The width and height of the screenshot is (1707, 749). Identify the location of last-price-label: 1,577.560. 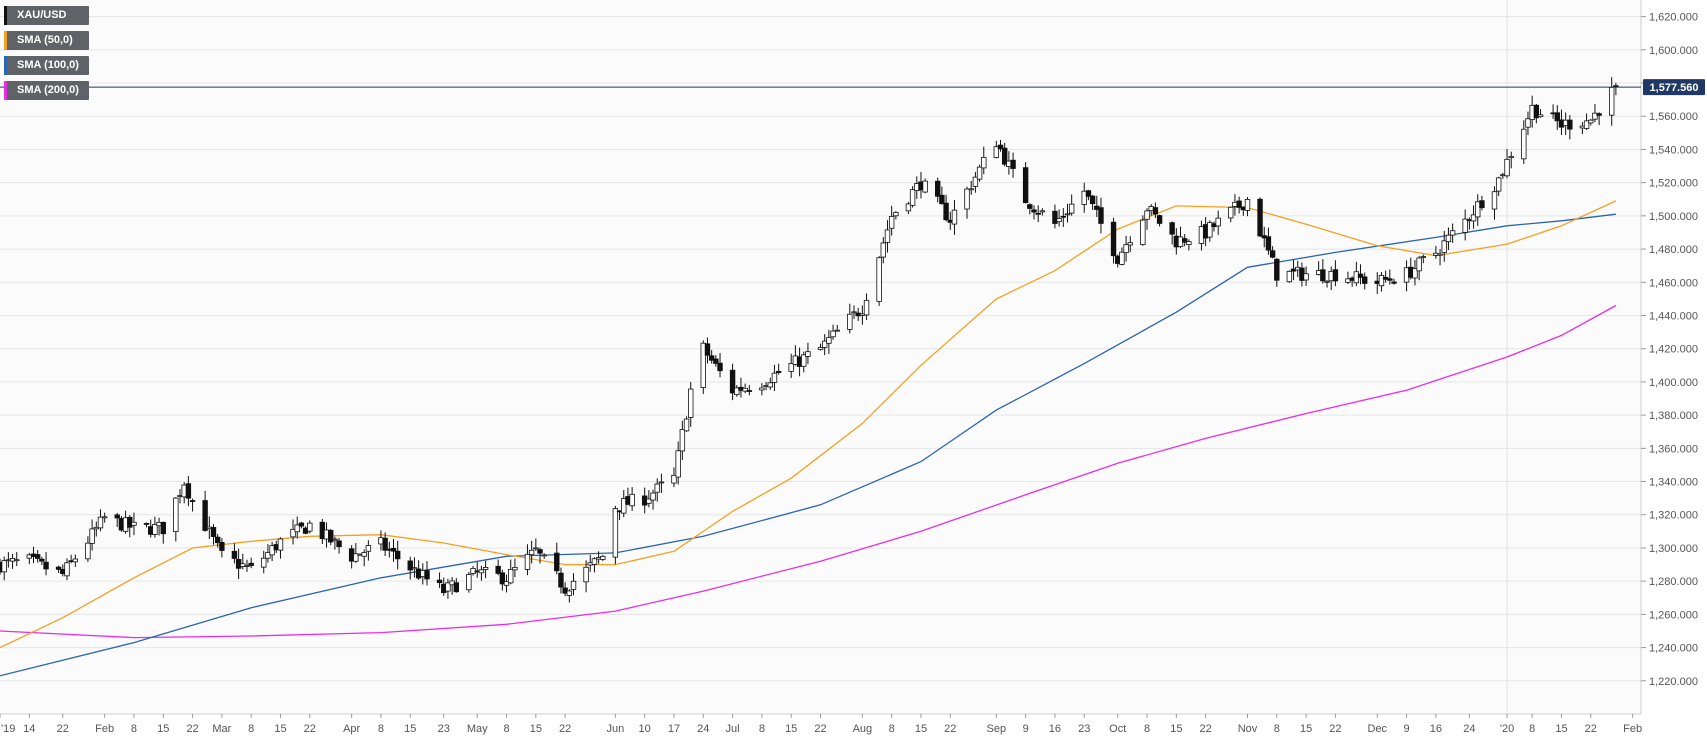
(1674, 88).